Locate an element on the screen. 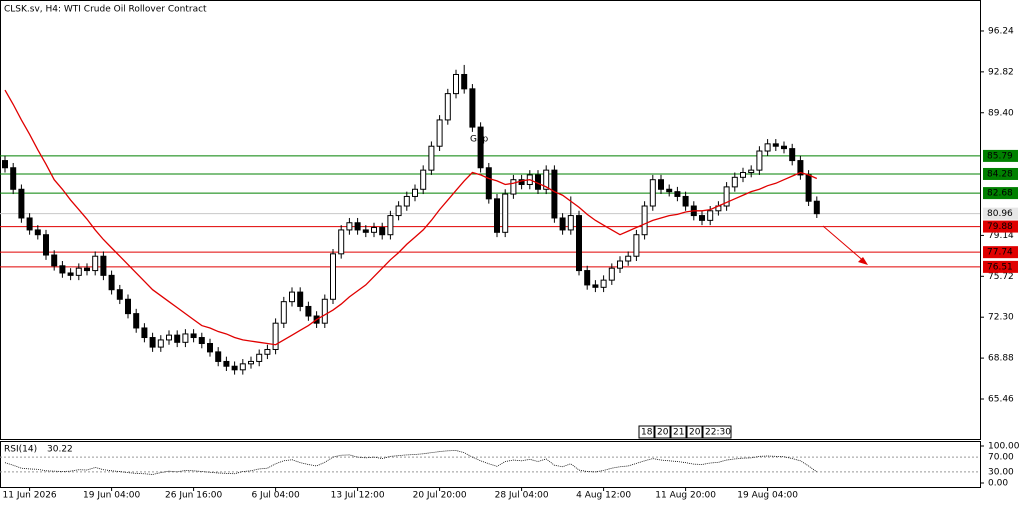 The image size is (1024, 505). time-marker: 18: is located at coordinates (648, 433).